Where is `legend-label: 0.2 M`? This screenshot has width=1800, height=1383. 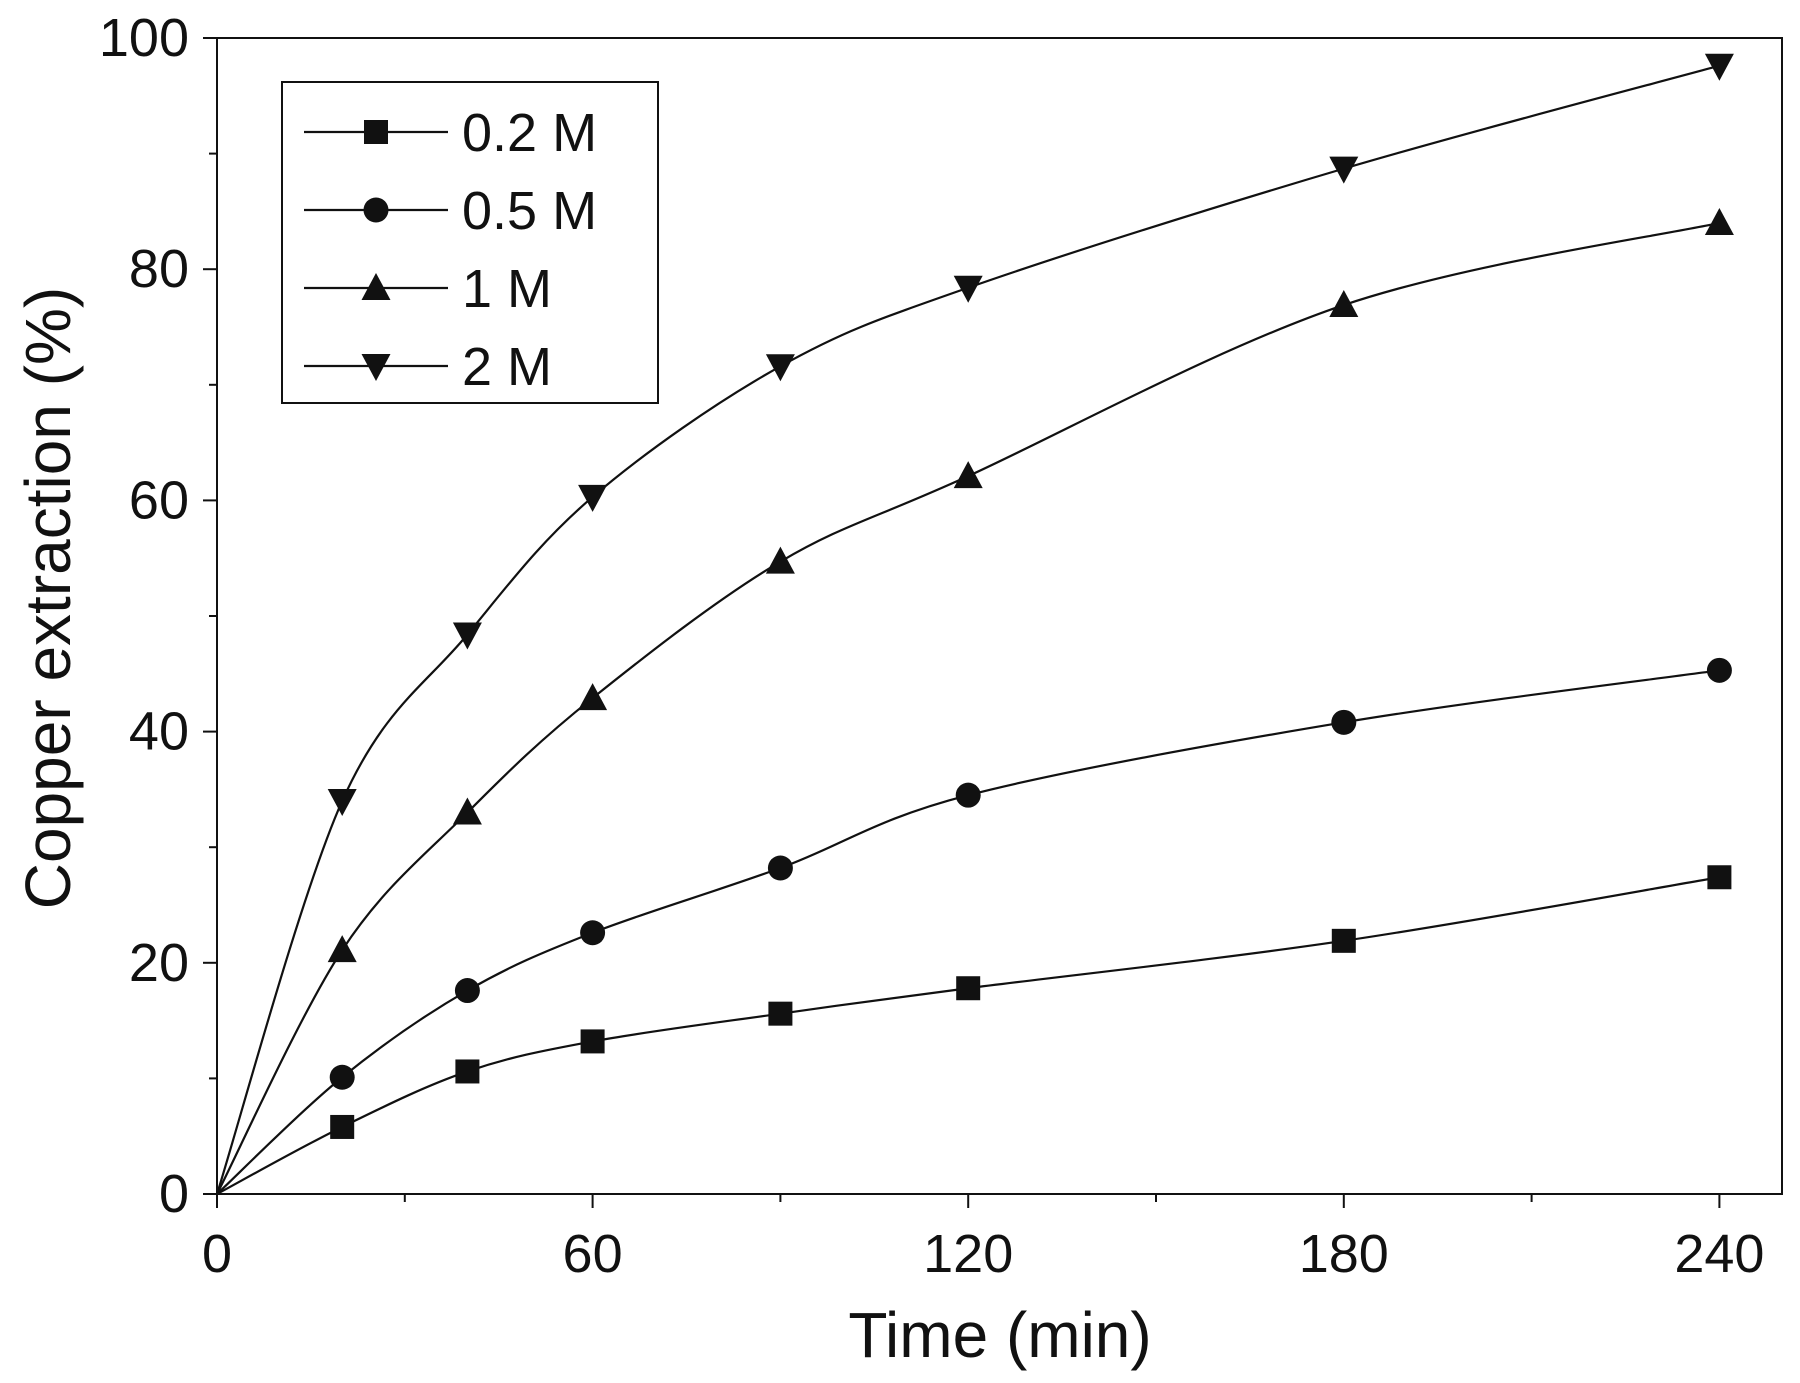 legend-label: 0.2 M is located at coordinates (529, 133).